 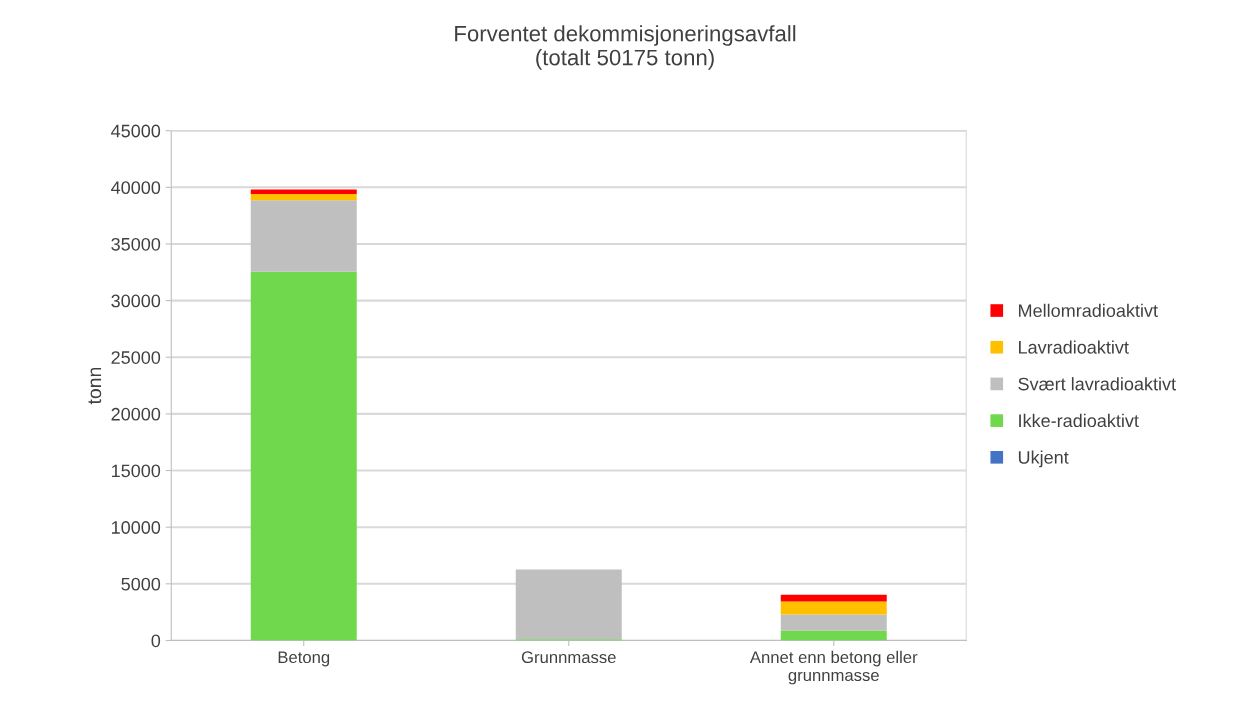 I want to click on x-tick-label: Betong, so click(x=304, y=659).